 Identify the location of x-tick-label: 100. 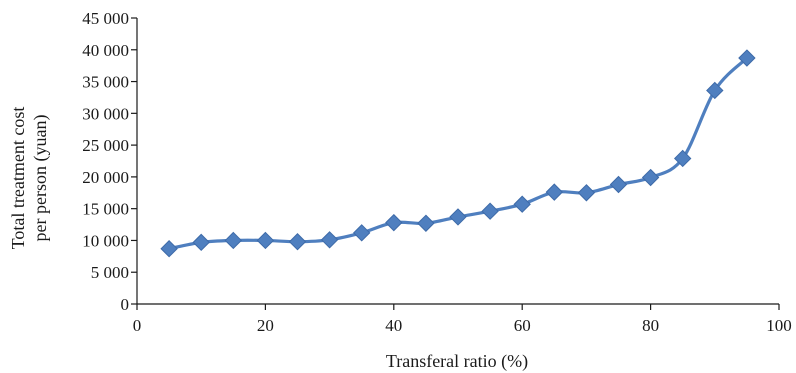
(779, 325).